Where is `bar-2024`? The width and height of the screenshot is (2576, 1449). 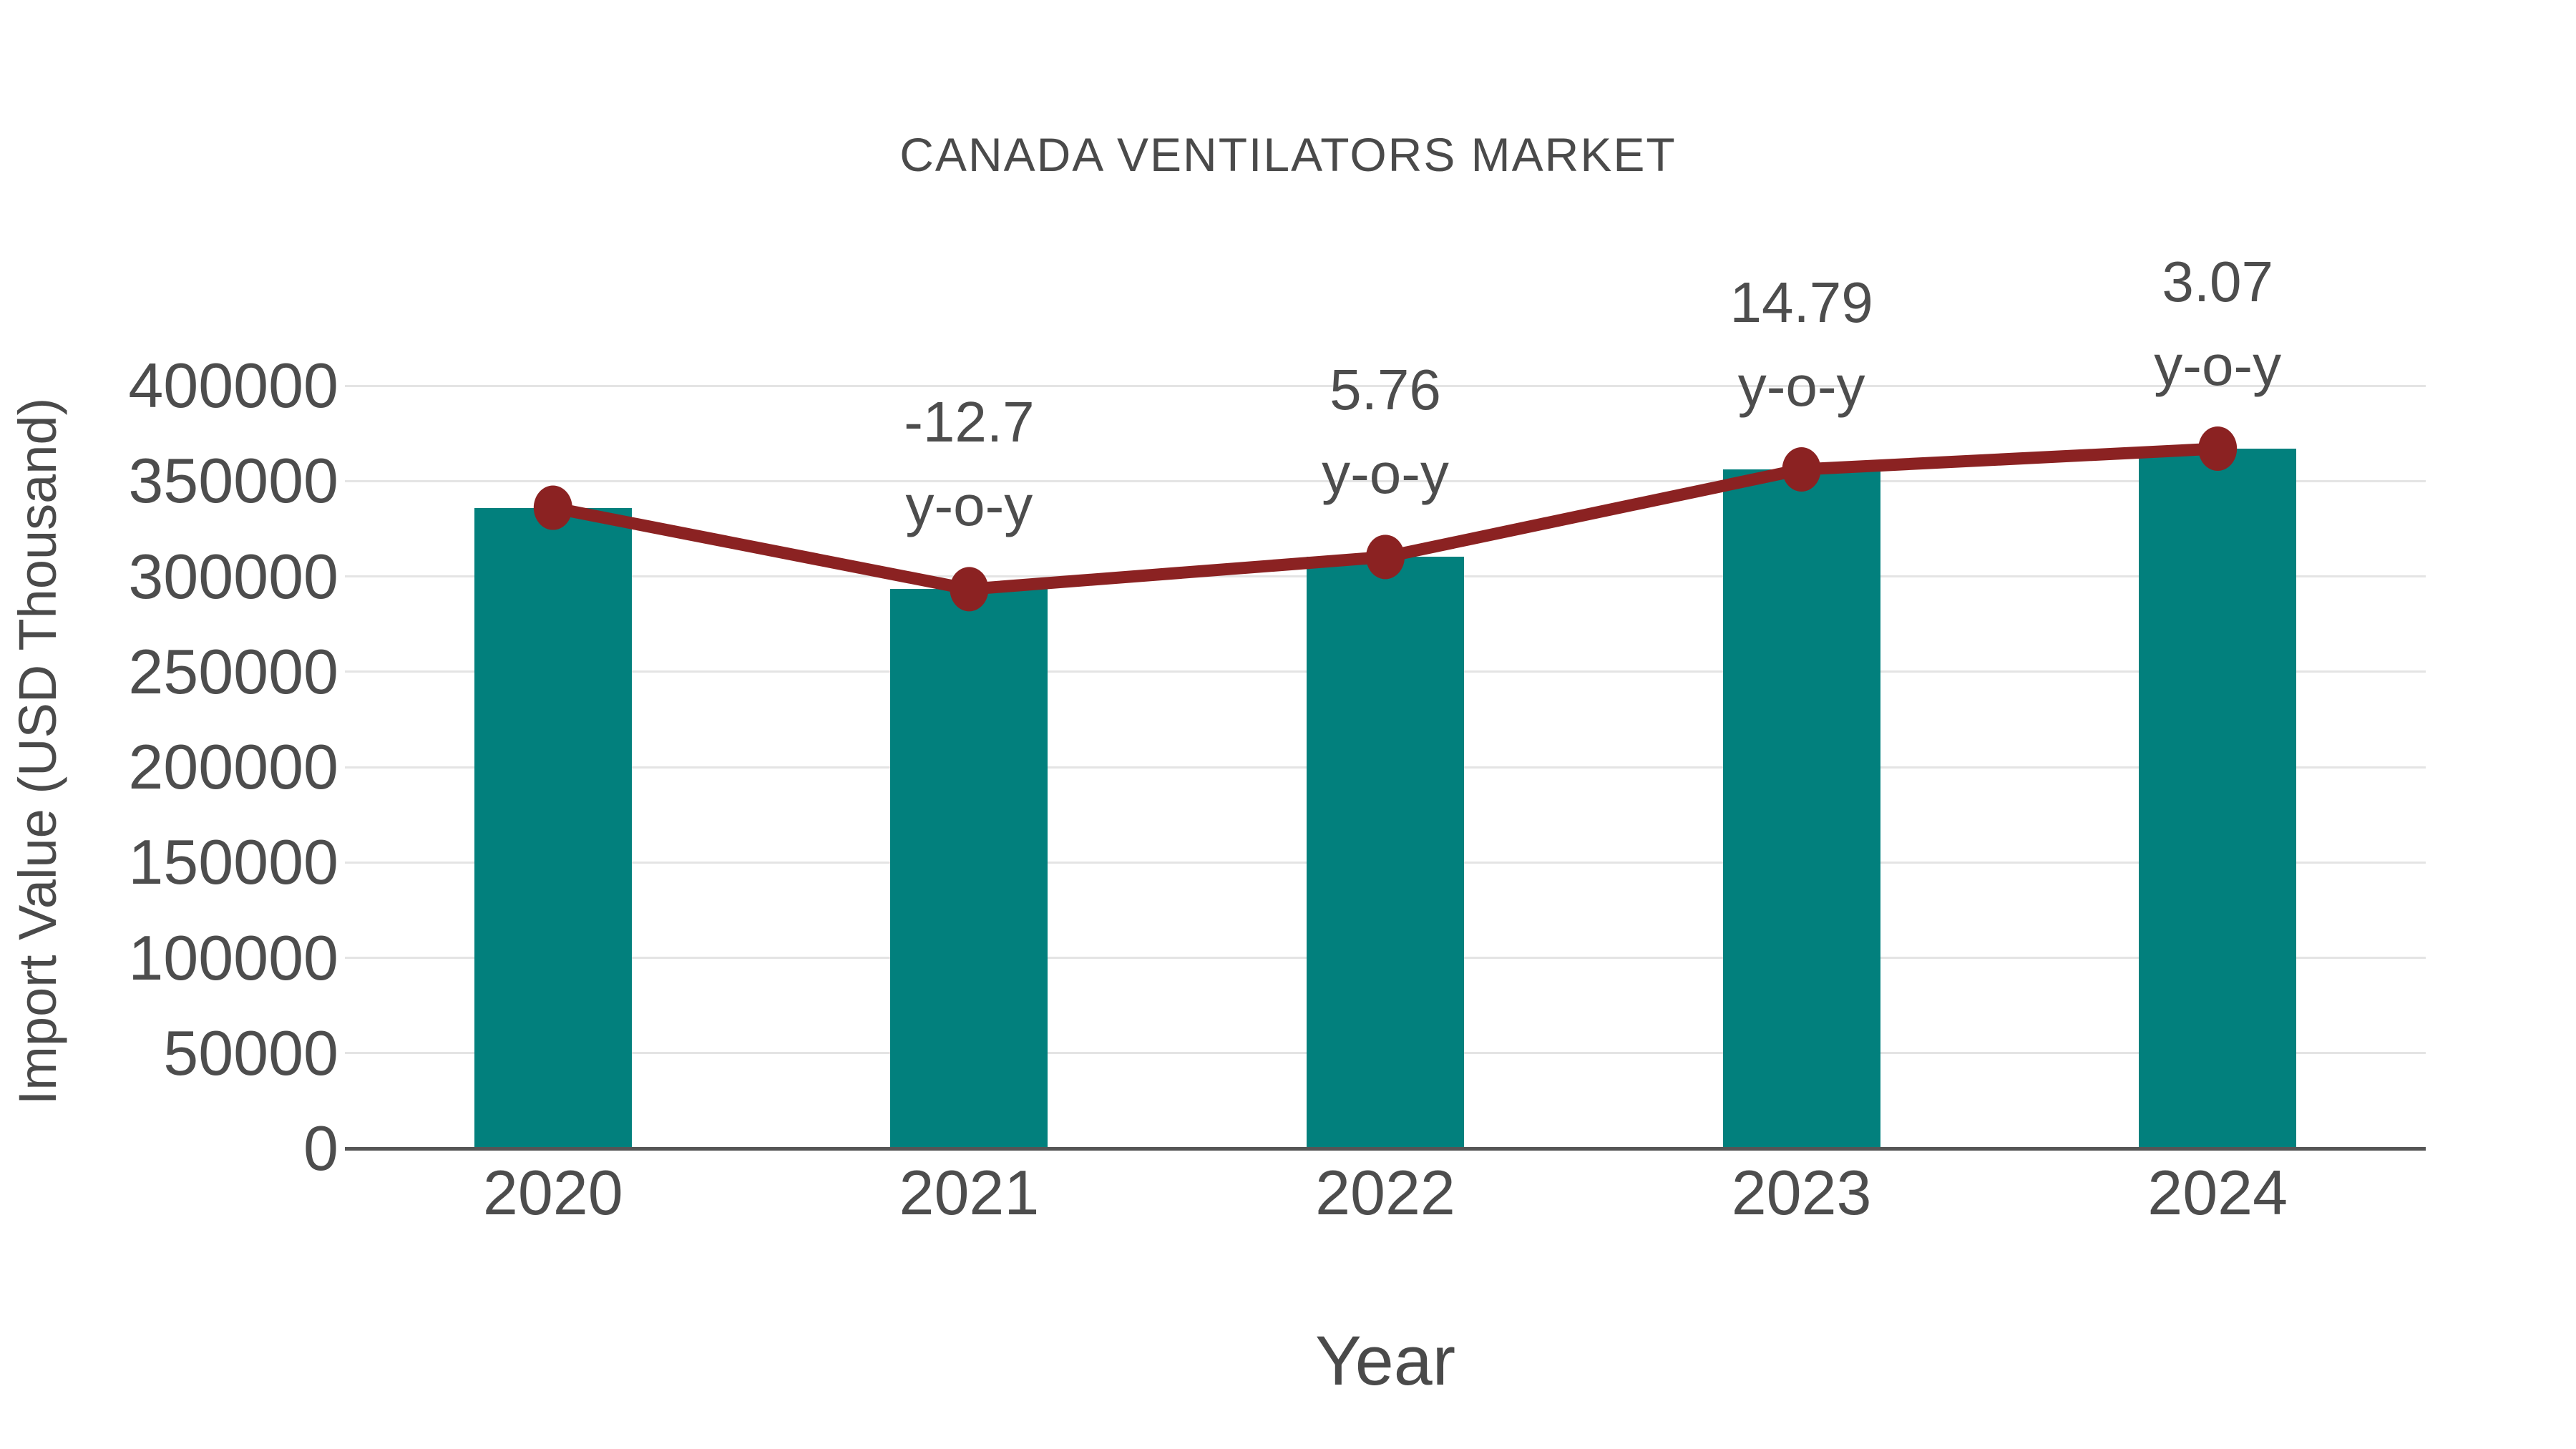 bar-2024 is located at coordinates (2218, 798).